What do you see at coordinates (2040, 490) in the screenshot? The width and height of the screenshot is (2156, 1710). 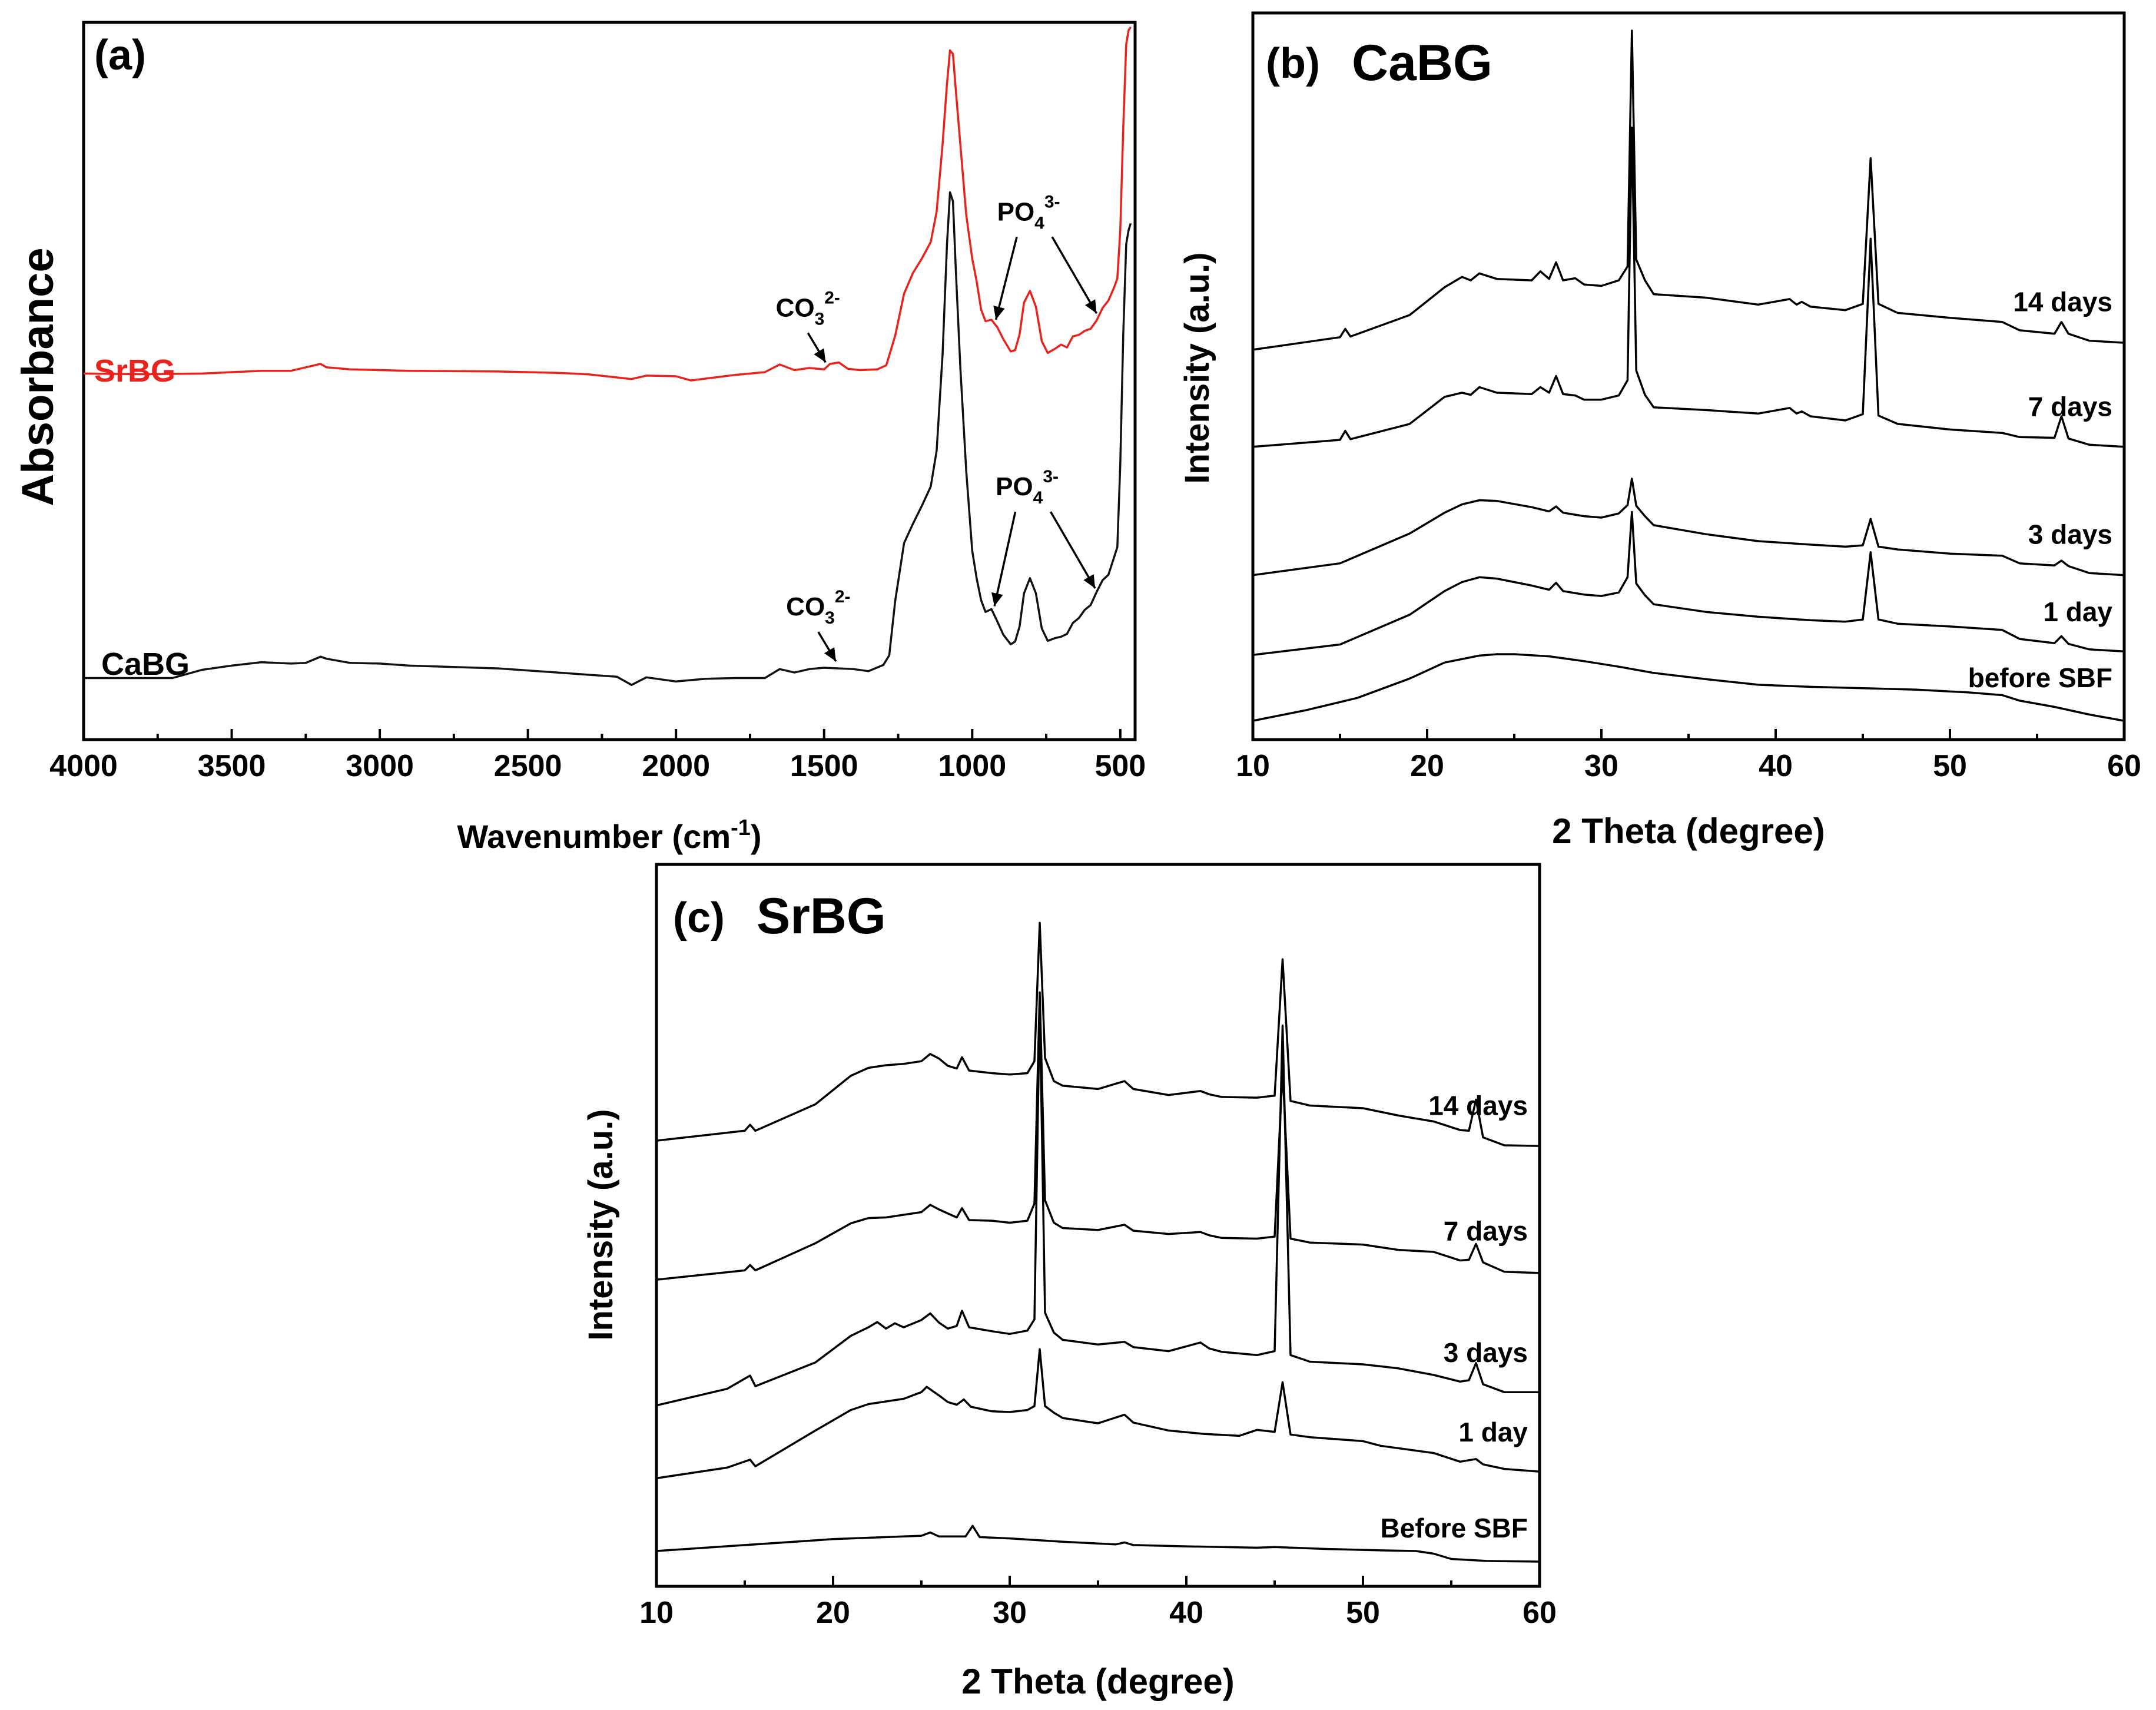 I see `panel-b-series-labels: 14 days 7 days 3 days 1 day before SBF` at bounding box center [2040, 490].